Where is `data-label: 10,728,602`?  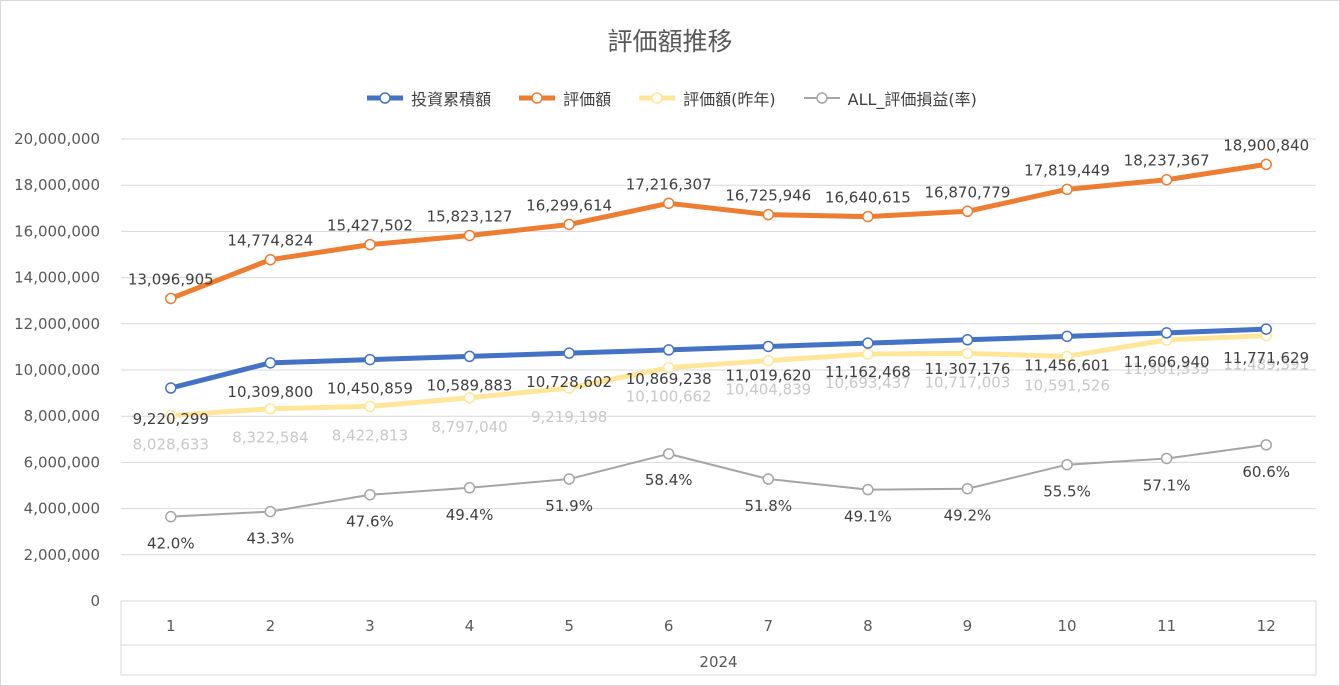
data-label: 10,728,602 is located at coordinates (569, 382).